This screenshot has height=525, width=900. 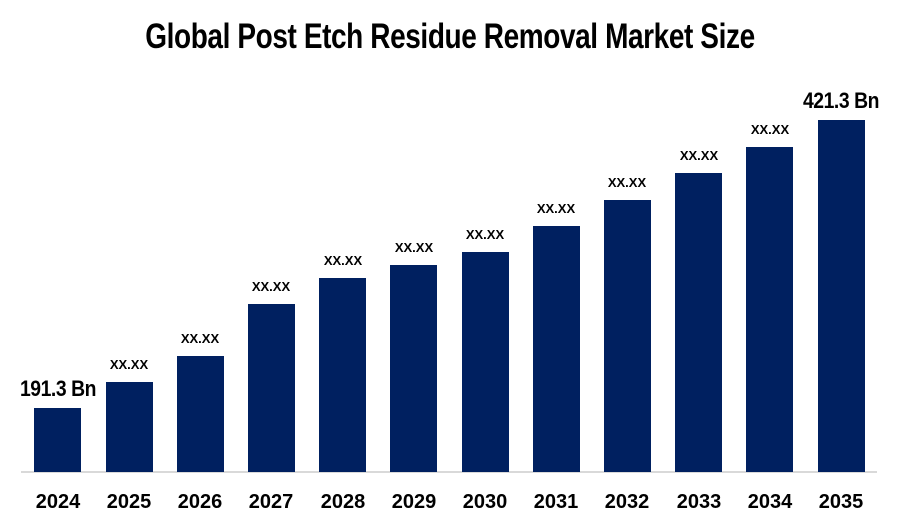 What do you see at coordinates (627, 336) in the screenshot?
I see `bar-2032` at bounding box center [627, 336].